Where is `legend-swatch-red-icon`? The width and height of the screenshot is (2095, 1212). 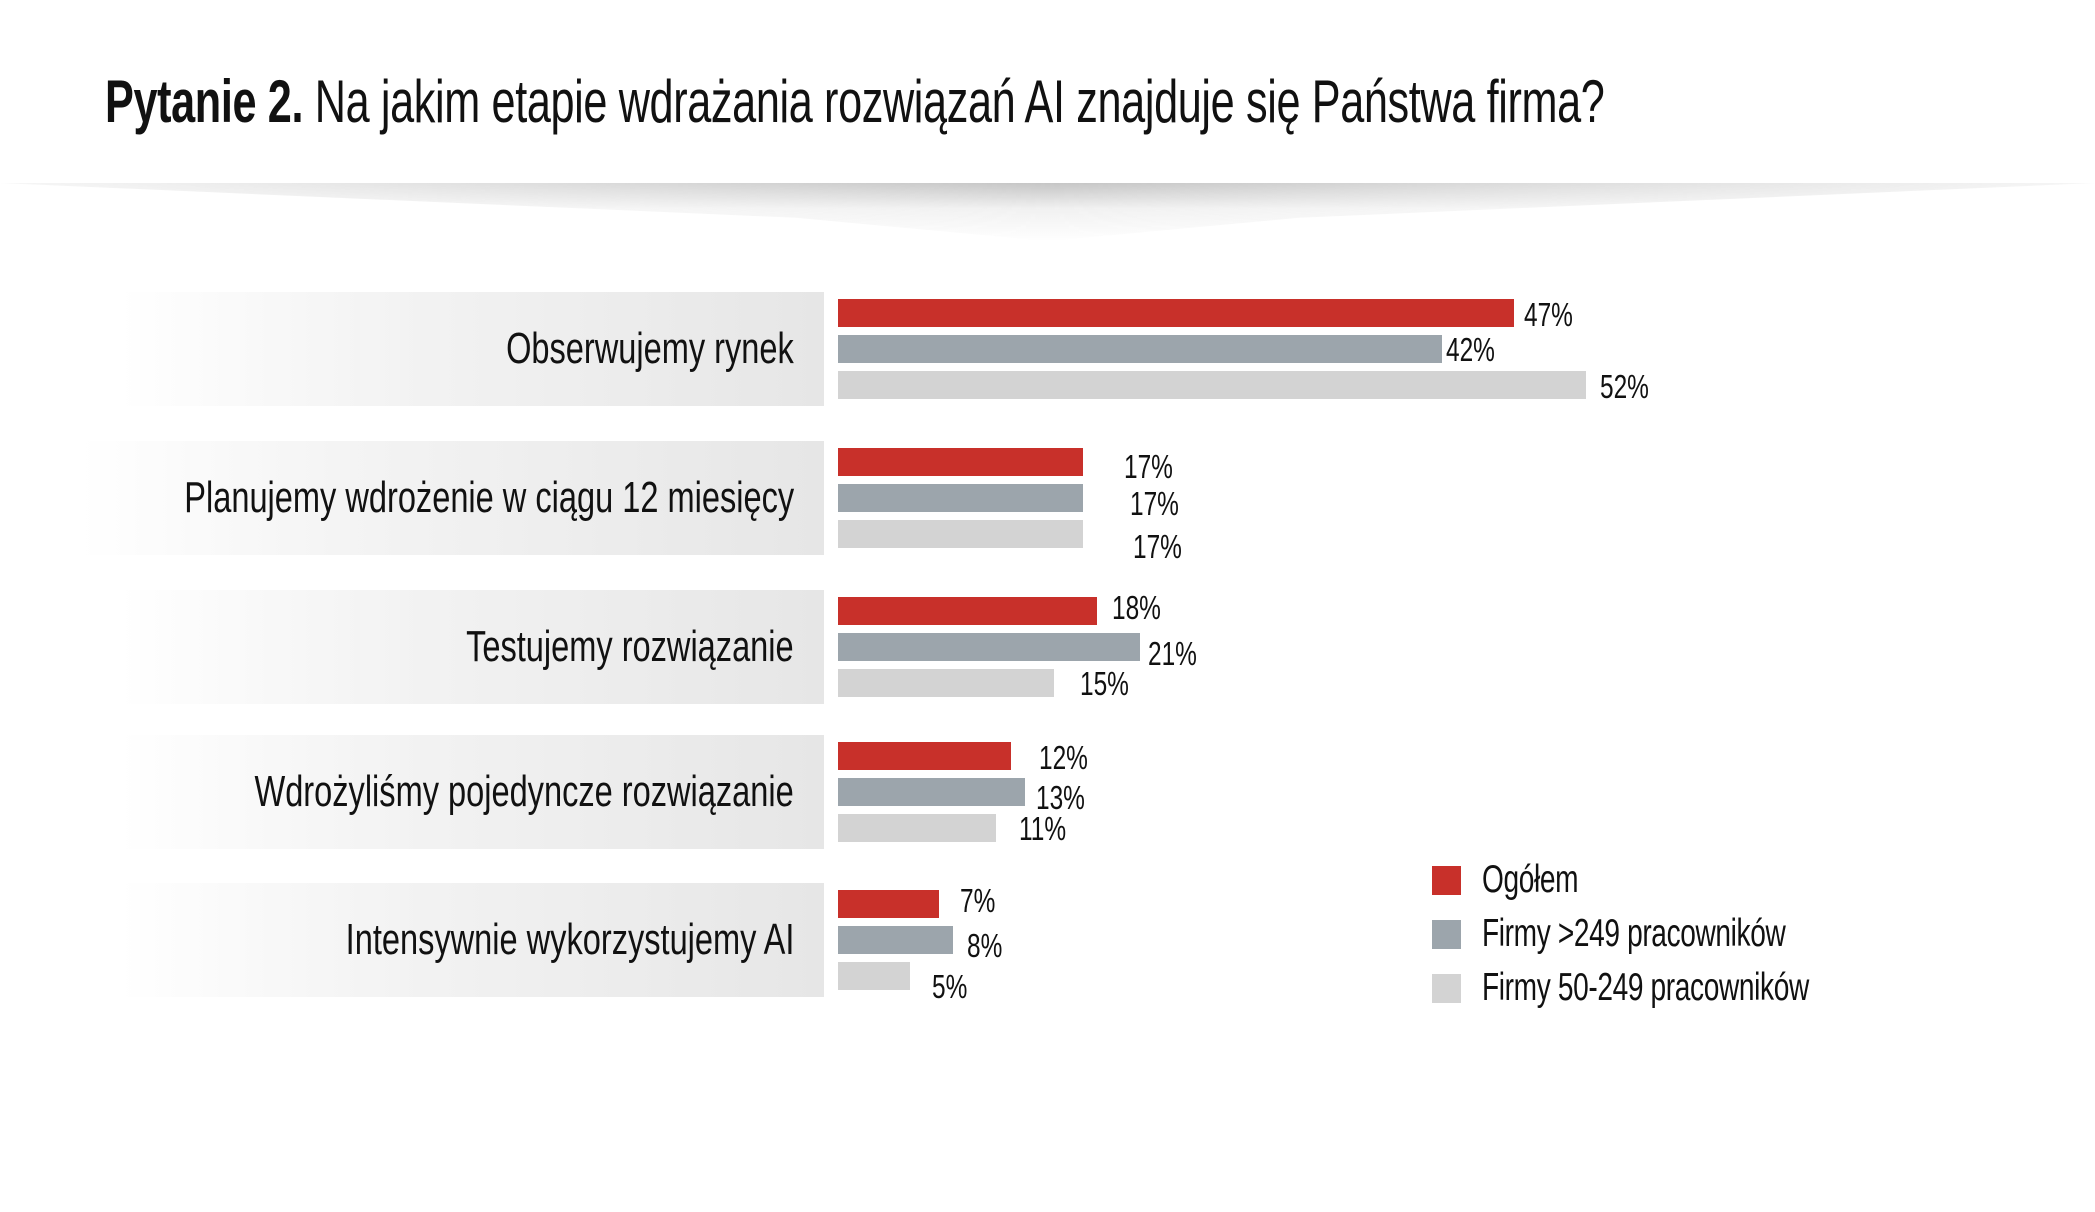
legend-swatch-red-icon is located at coordinates (1446, 880).